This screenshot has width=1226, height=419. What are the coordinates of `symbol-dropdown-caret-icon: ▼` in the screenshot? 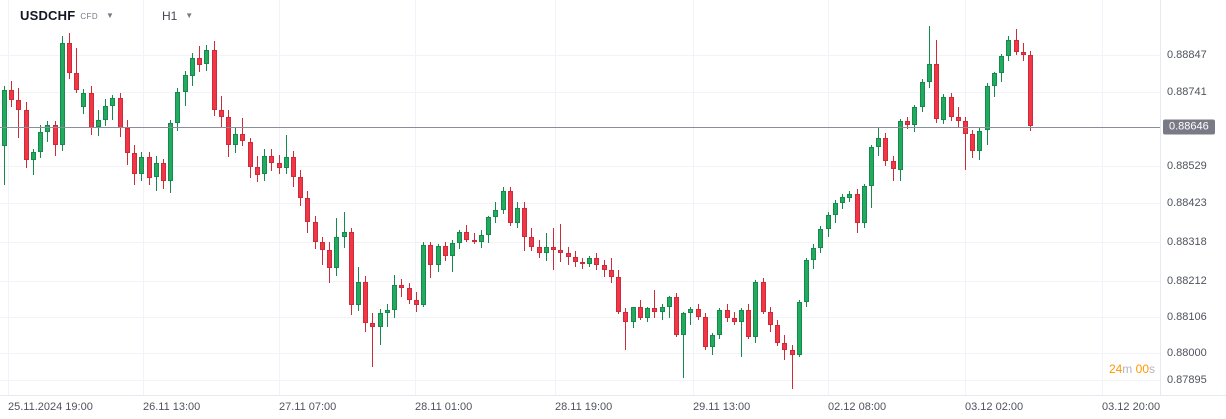 It's located at (110, 15).